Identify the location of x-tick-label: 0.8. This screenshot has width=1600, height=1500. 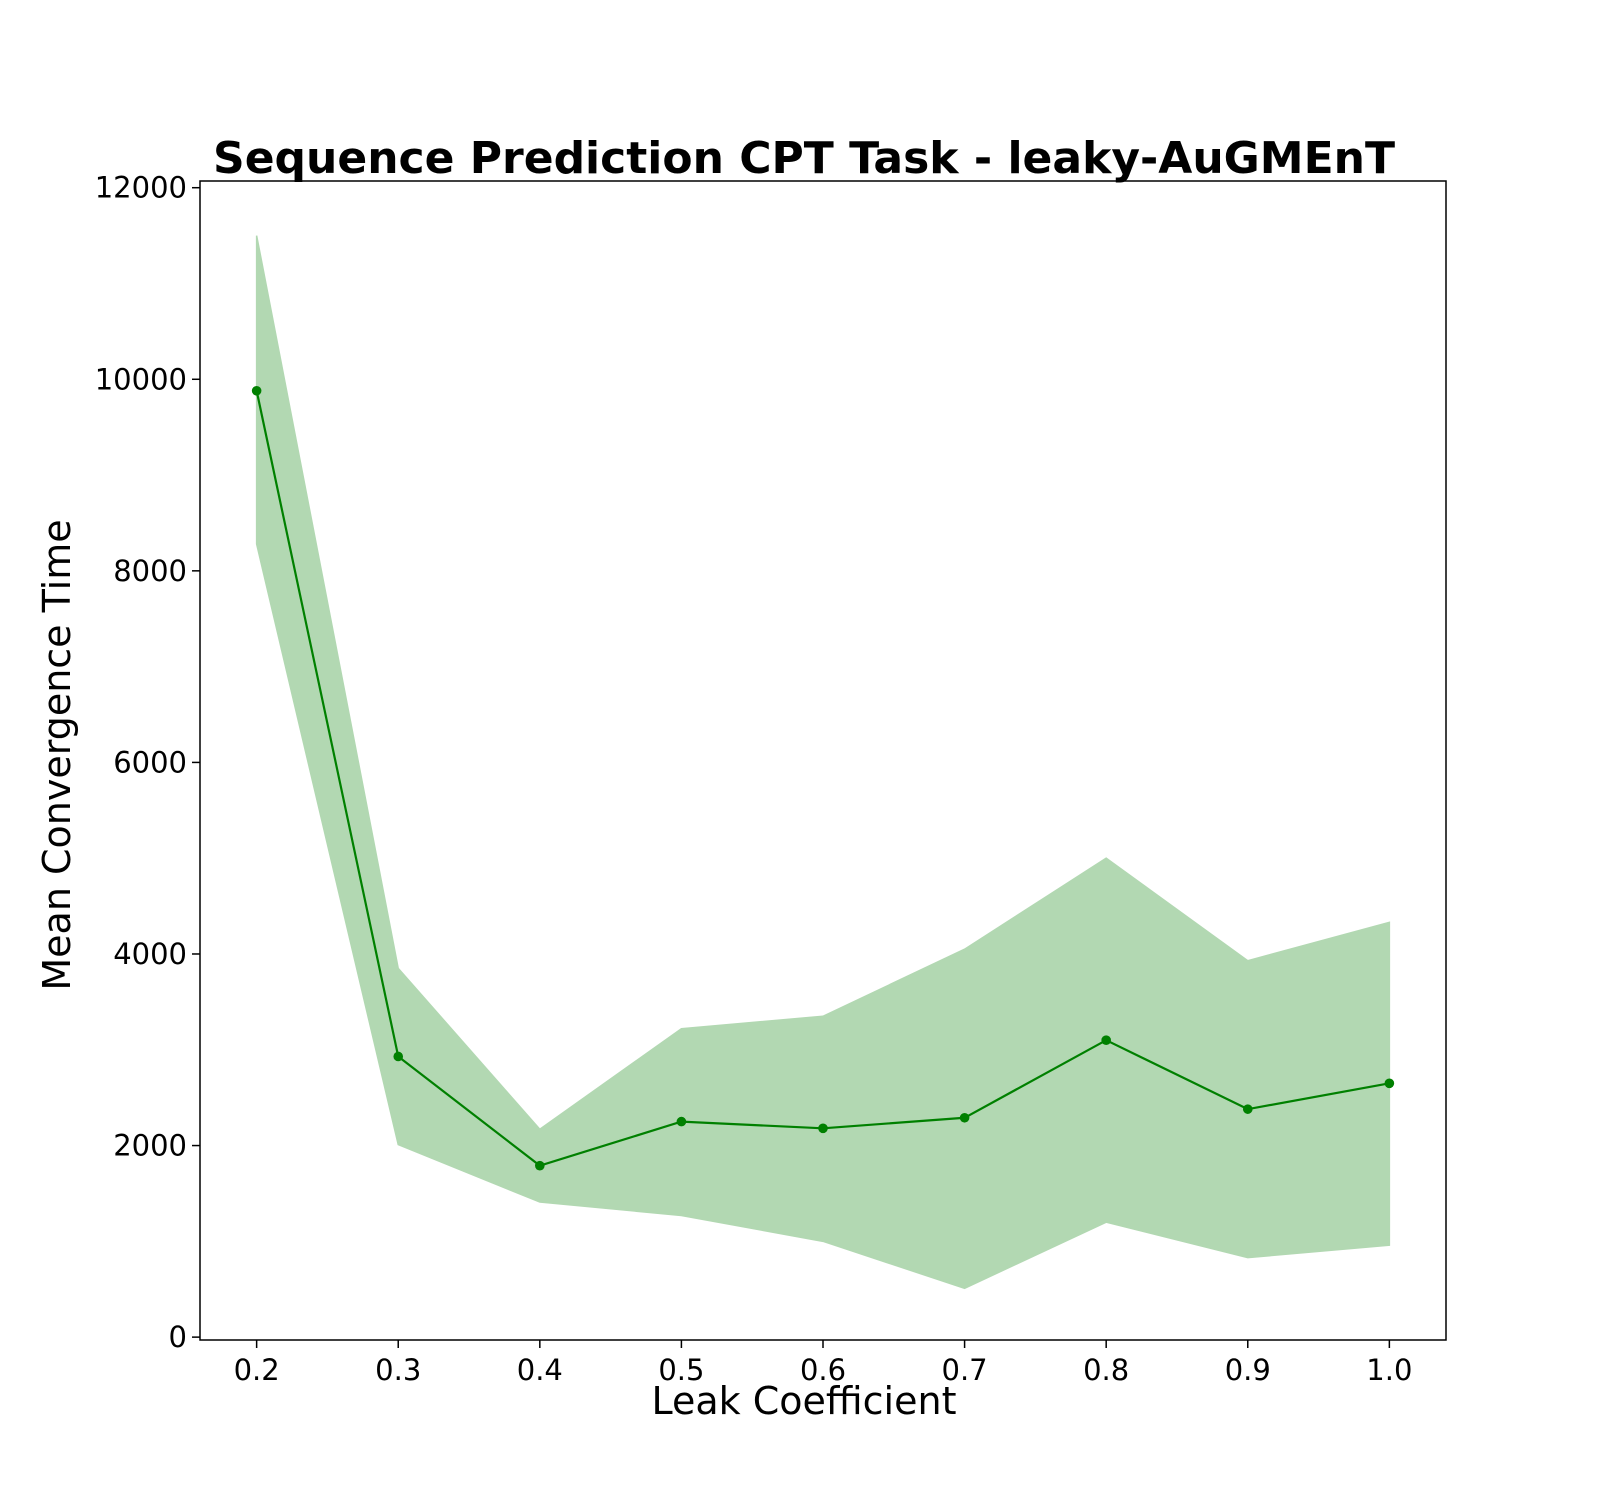
(1106, 1370).